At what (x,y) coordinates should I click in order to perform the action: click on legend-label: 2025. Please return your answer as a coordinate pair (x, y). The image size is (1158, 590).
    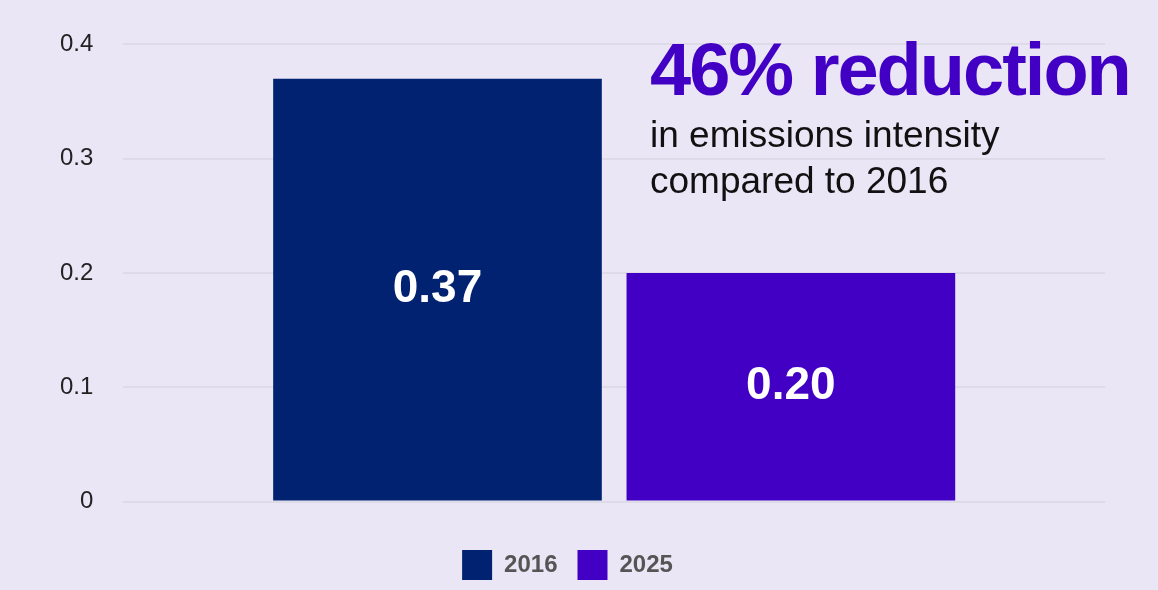
    Looking at the image, I should click on (646, 563).